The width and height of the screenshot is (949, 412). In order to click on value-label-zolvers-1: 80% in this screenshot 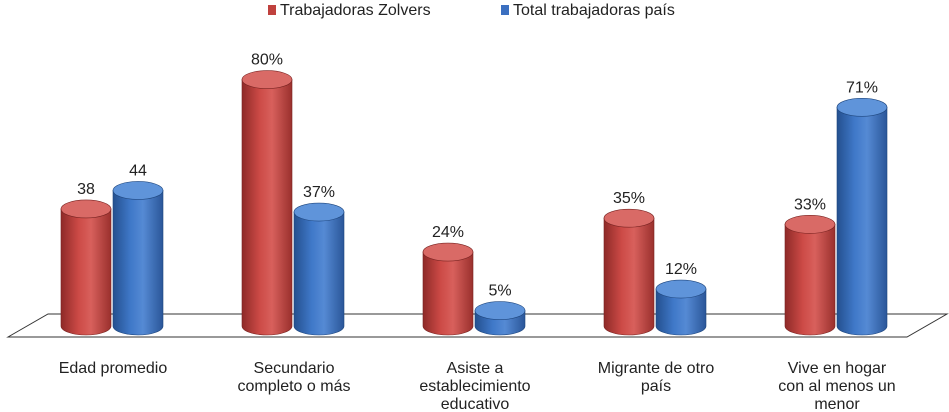, I will do `click(267, 60)`.